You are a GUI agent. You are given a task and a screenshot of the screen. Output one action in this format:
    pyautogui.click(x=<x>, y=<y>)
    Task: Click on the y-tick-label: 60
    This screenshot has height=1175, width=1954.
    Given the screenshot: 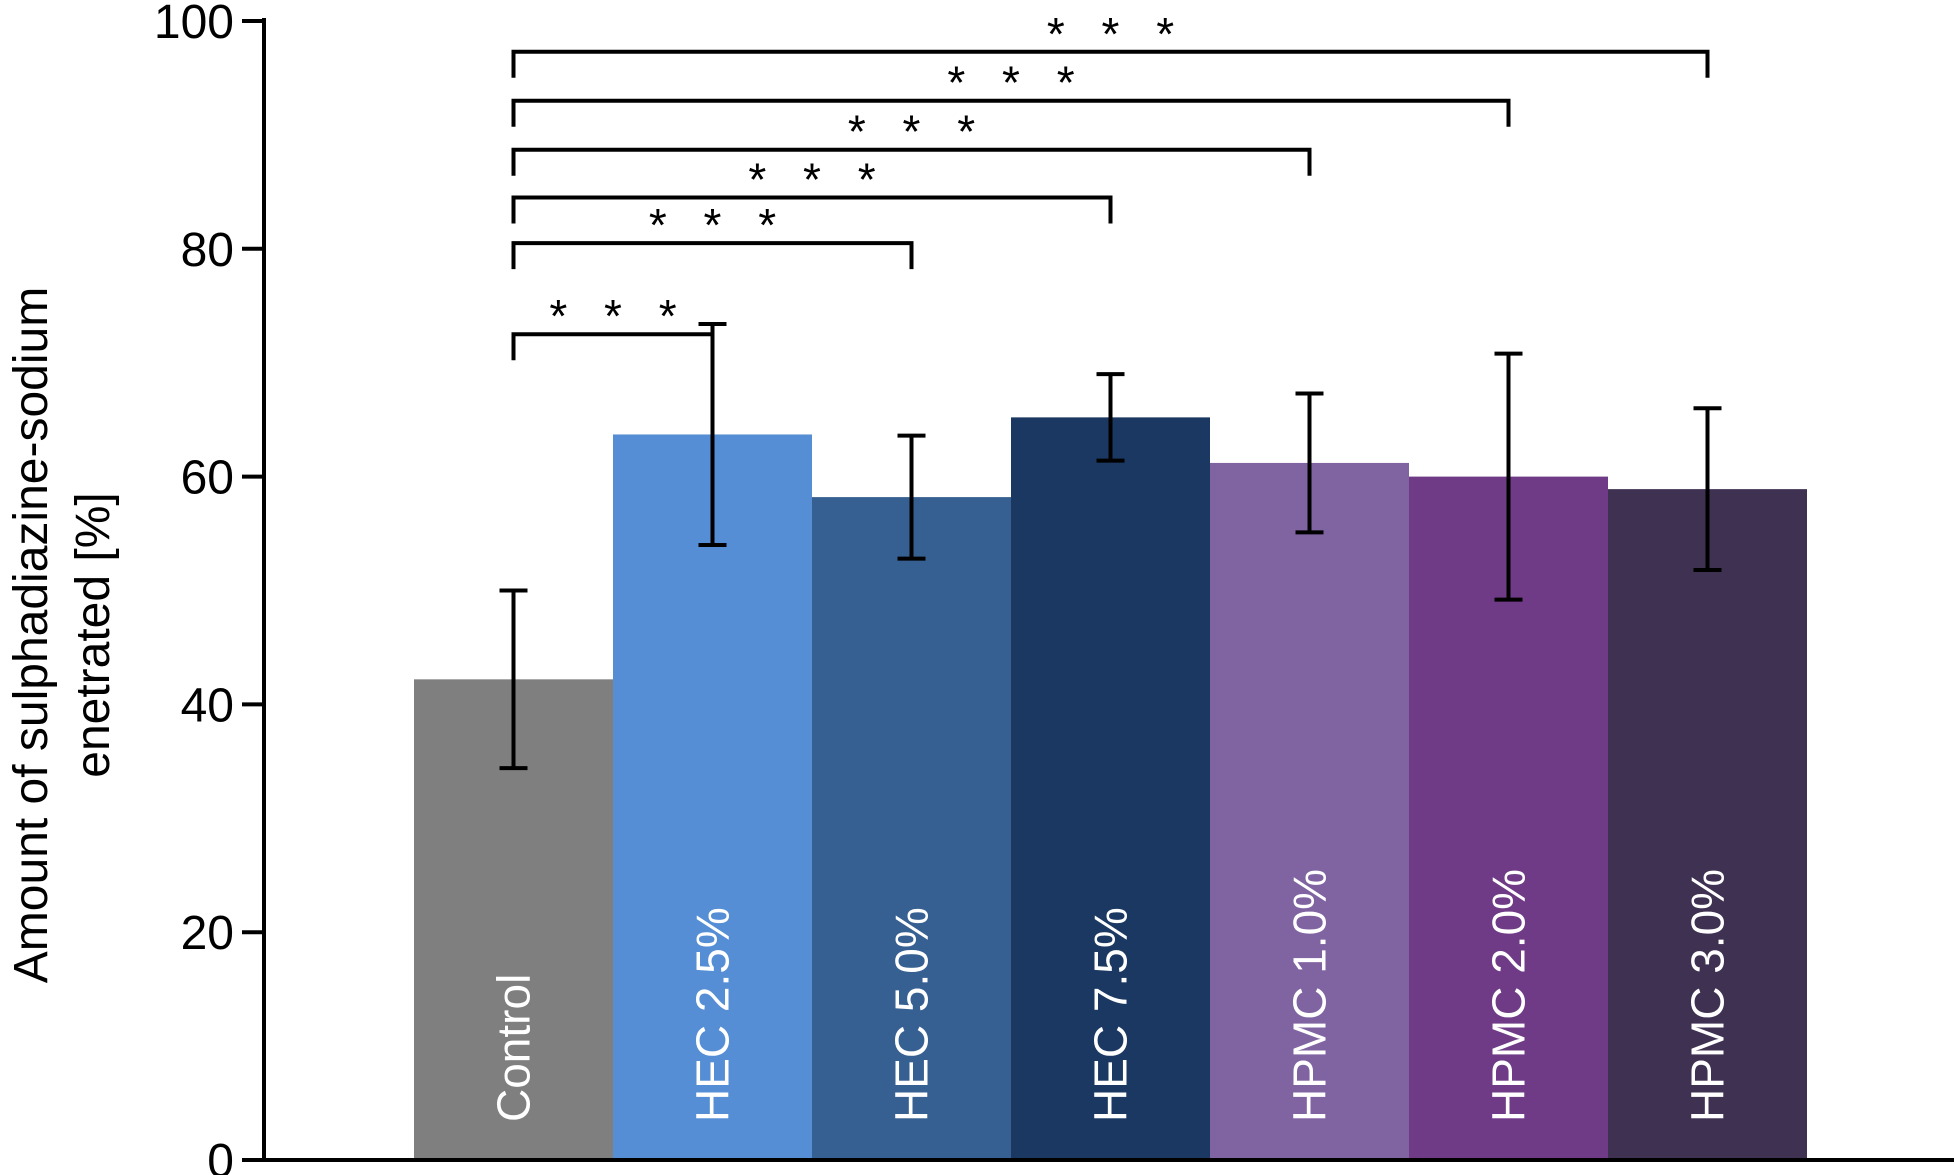 What is the action you would take?
    pyautogui.click(x=207, y=478)
    